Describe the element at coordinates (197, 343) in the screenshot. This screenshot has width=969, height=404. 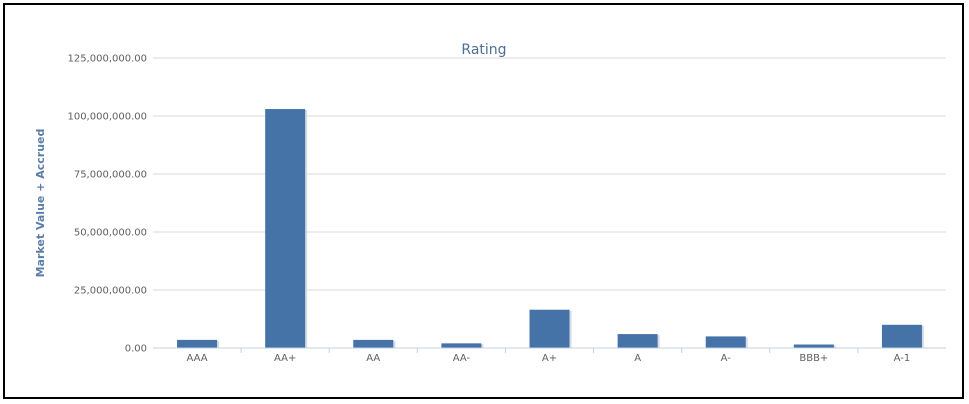
I see `bar-AAA` at that location.